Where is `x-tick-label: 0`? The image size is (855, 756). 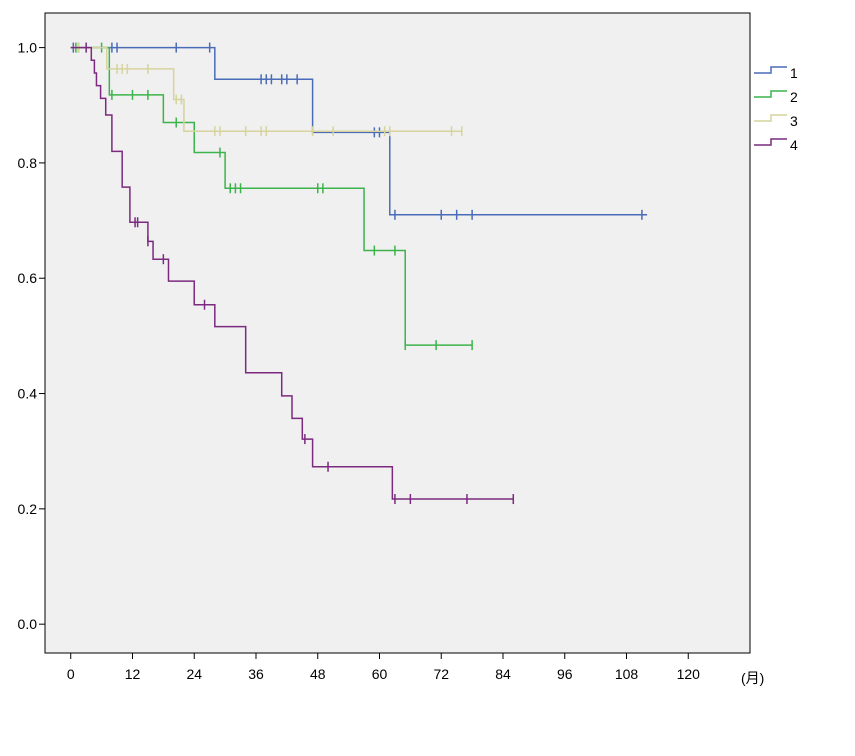
x-tick-label: 0 is located at coordinates (71, 674).